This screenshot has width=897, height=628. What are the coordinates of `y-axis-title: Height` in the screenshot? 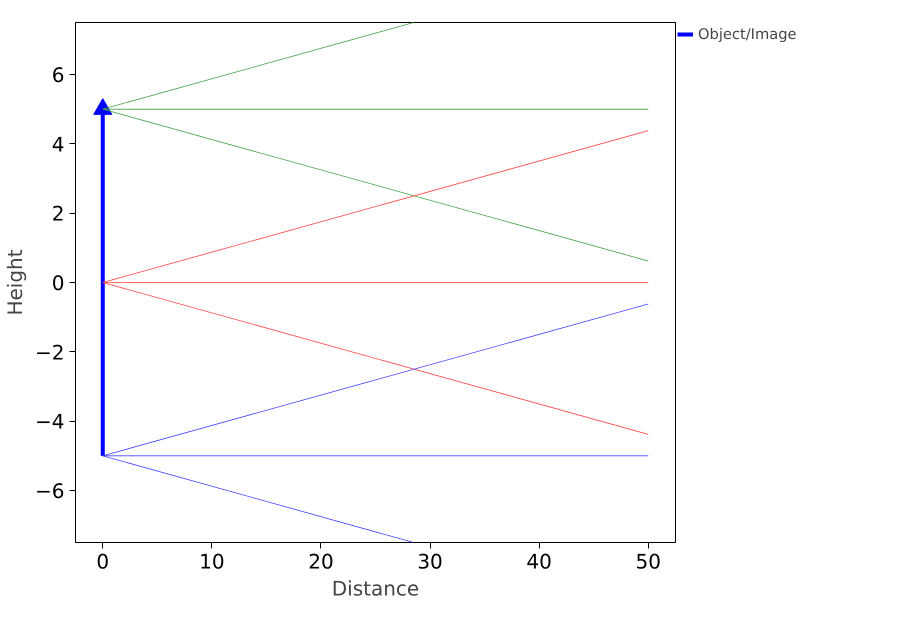 It's located at (15, 282).